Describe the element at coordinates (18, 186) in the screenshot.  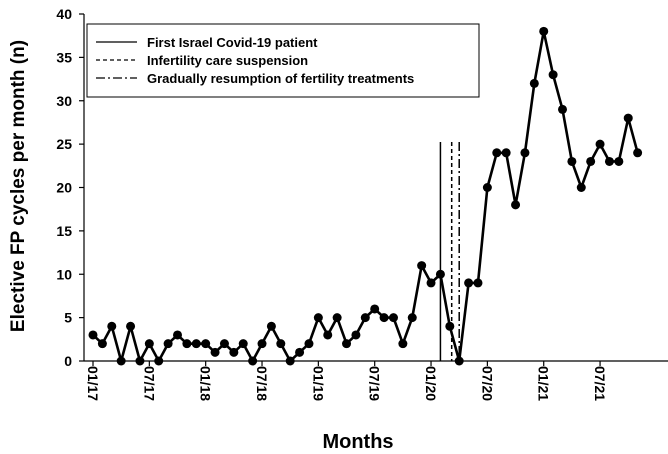
I see `y-axis-title: Elective FP cycles per month (n)` at that location.